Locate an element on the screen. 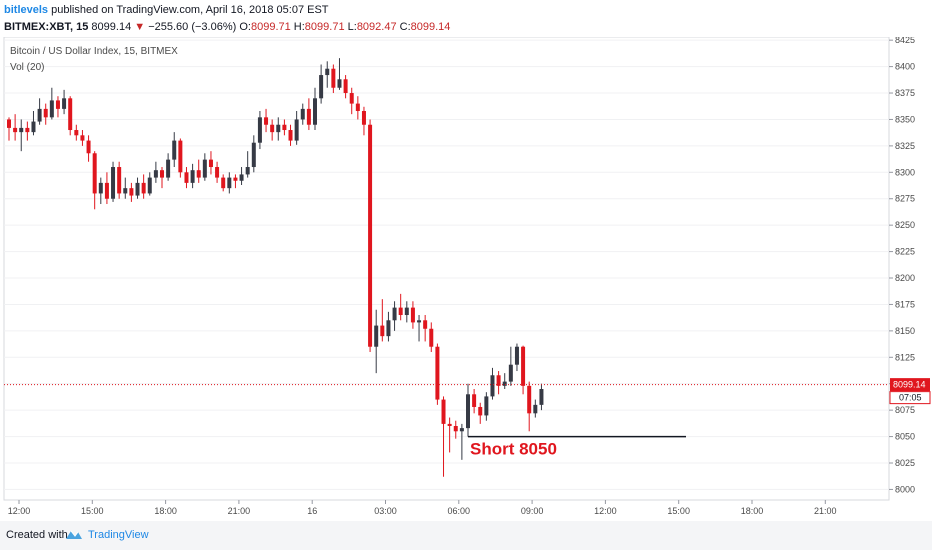 The height and width of the screenshot is (550, 932). author-link: bitlevels is located at coordinates (26, 10).